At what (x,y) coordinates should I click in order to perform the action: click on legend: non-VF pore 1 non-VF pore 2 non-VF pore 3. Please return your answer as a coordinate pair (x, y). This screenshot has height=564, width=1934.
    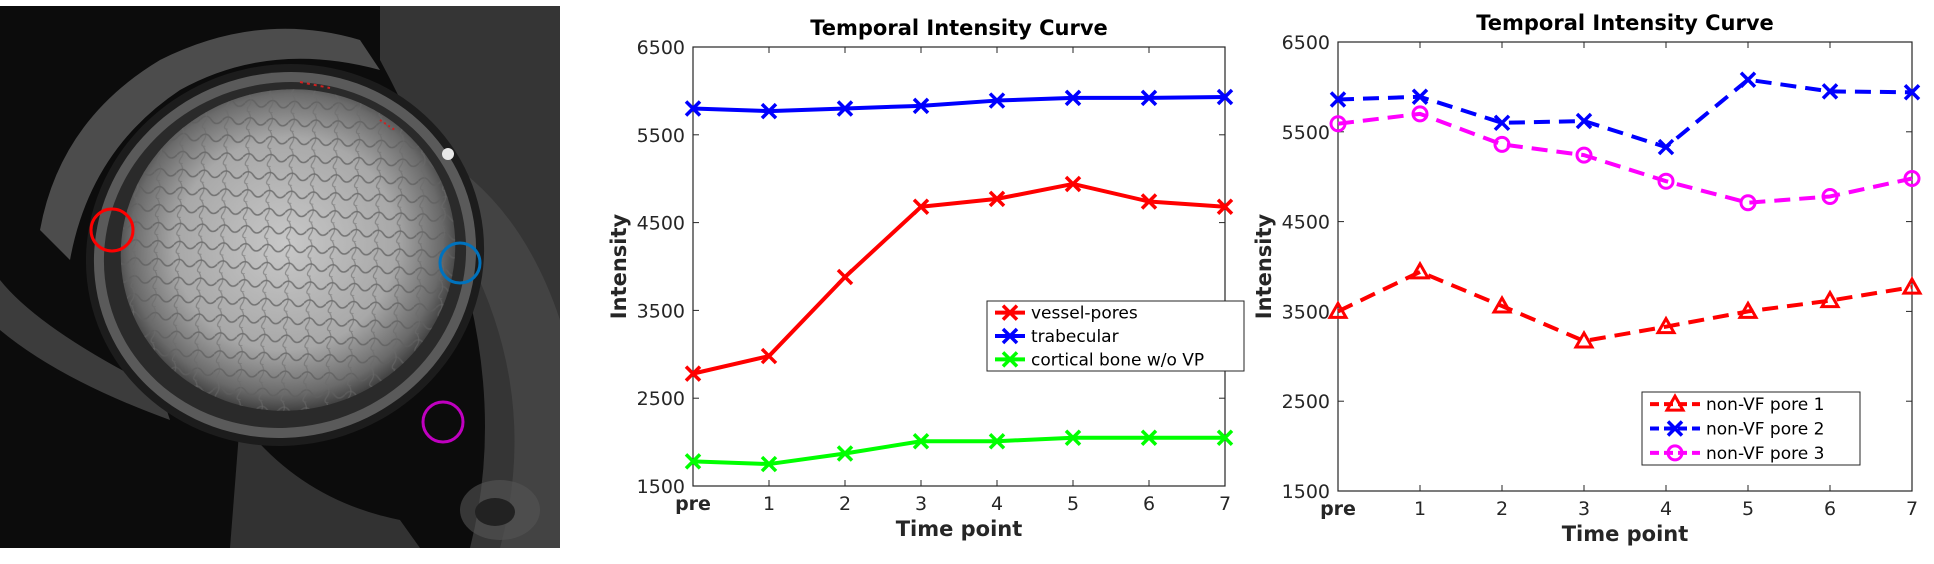
    Looking at the image, I should click on (1751, 428).